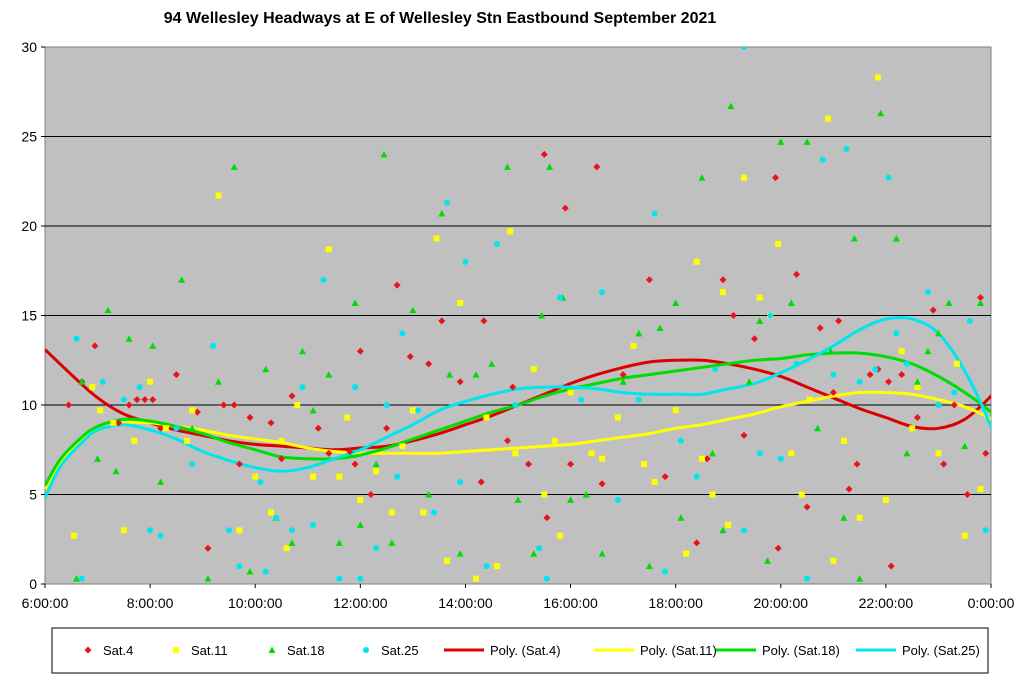  I want to click on x-tick-label: 20:00:00, so click(781, 603).